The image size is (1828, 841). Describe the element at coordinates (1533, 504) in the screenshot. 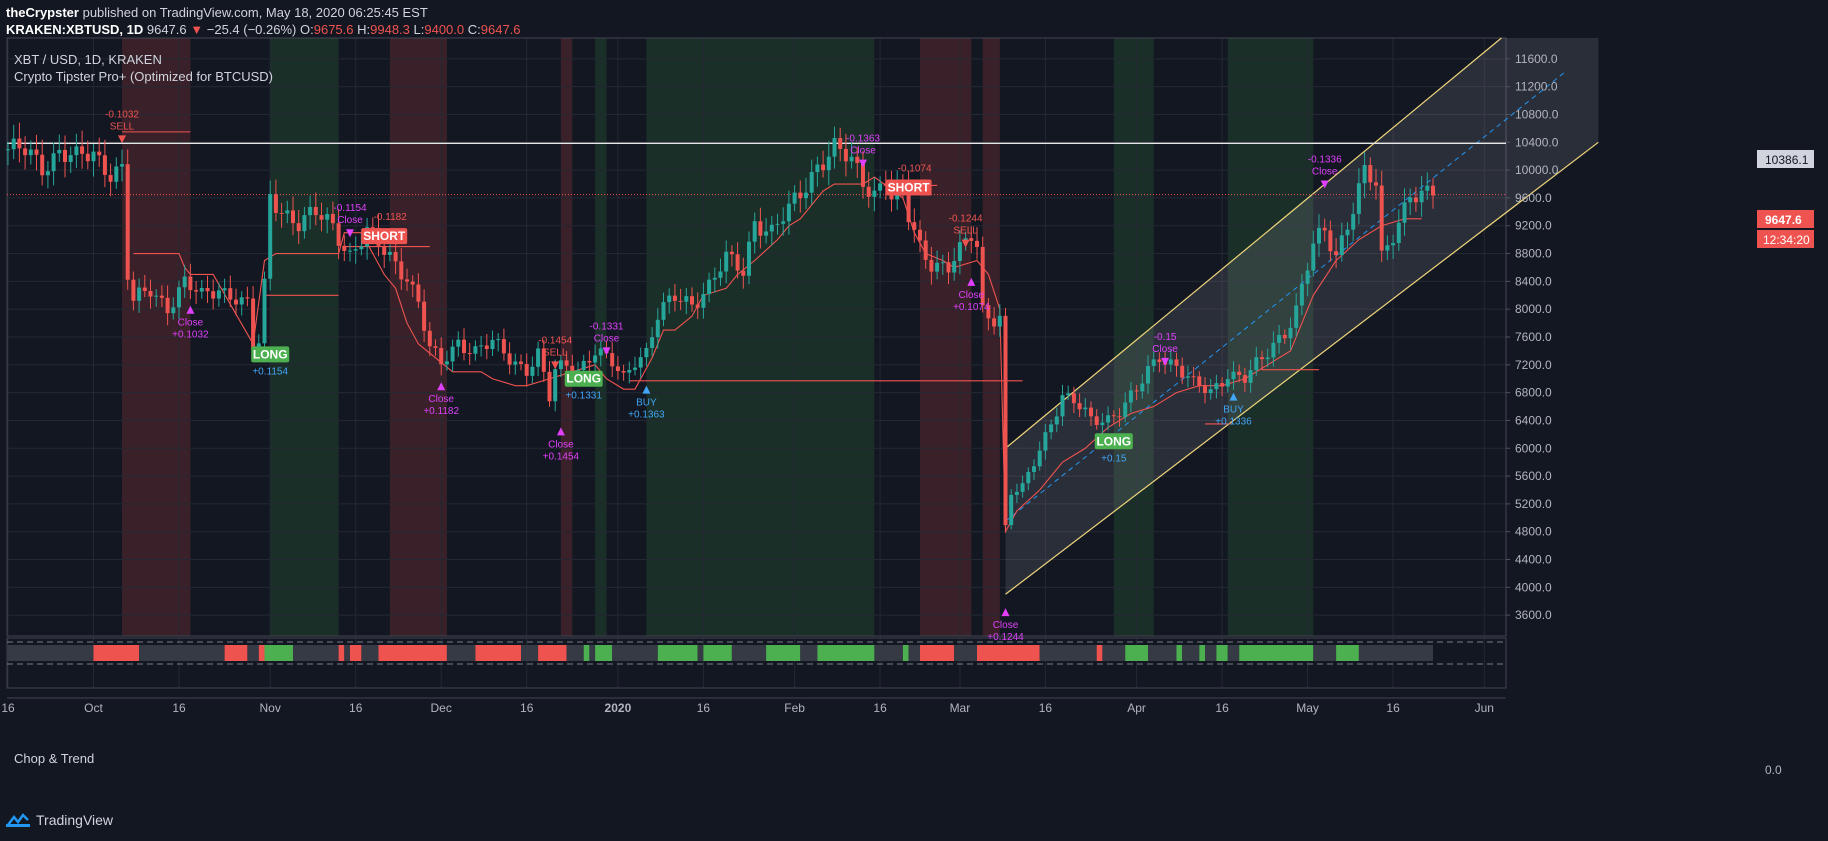

I see `y-tick-label: 5200.0` at that location.